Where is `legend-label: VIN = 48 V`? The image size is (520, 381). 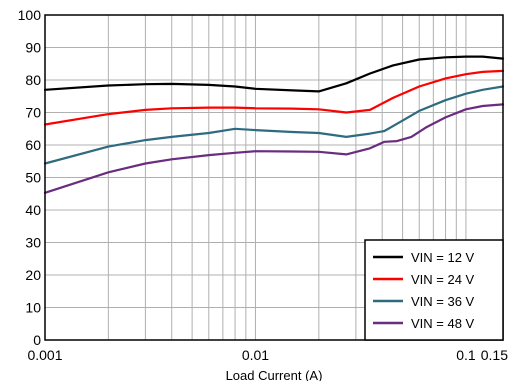
legend-label: VIN = 48 V is located at coordinates (443, 323).